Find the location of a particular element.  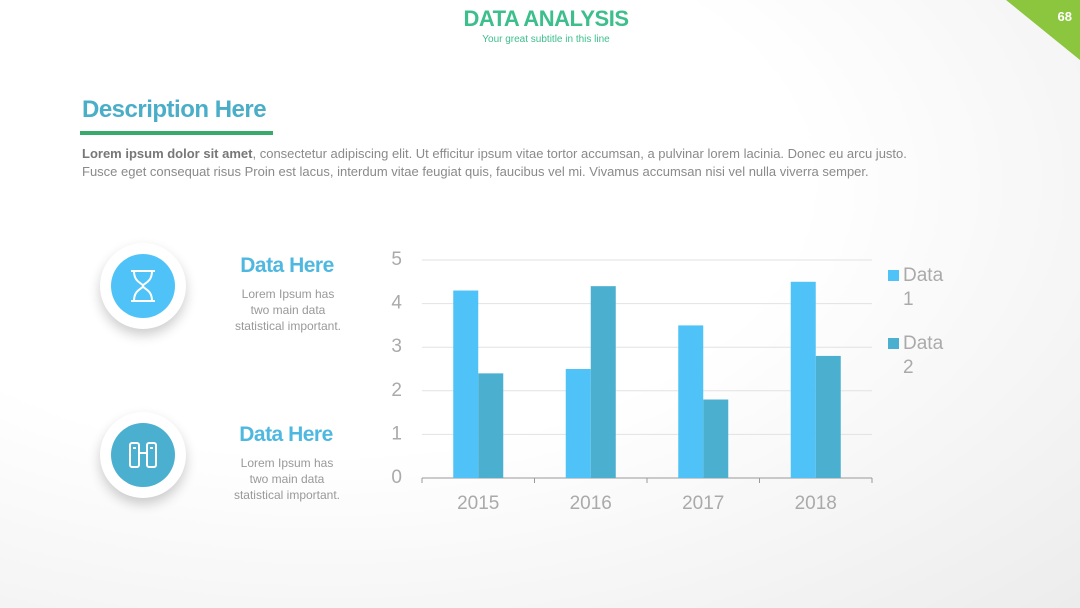

description-heading: Description Here is located at coordinates (174, 109).